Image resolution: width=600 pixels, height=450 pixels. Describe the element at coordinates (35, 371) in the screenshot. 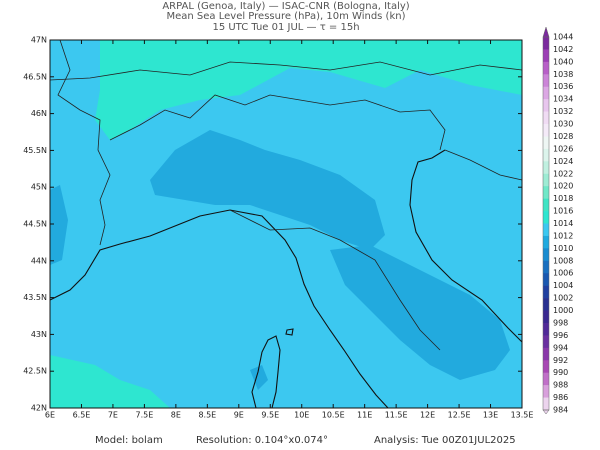

I see `y-tick-label: 42.5N` at that location.